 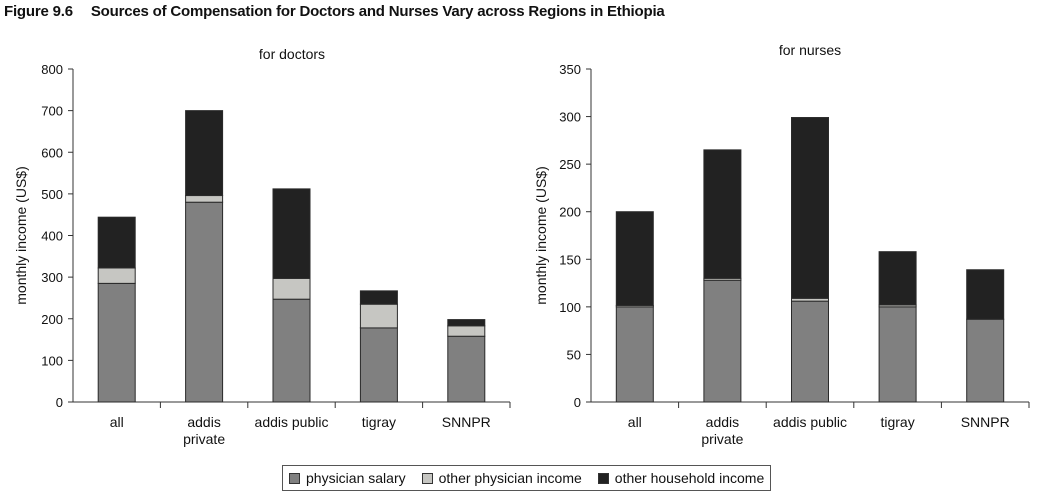 I want to click on legend-label-other-household-income: other household income, so click(x=689, y=478).